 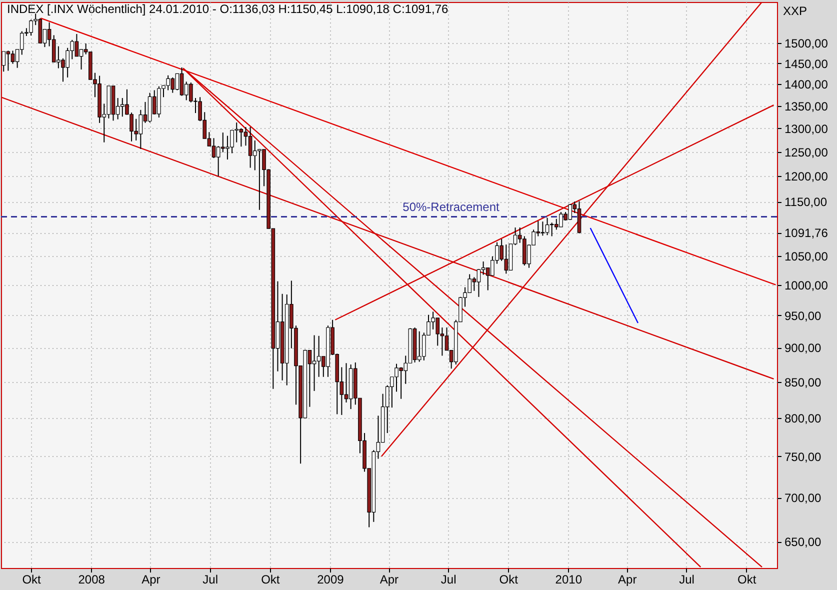 What do you see at coordinates (92, 579) in the screenshot?
I see `x-tick-label: 2008` at bounding box center [92, 579].